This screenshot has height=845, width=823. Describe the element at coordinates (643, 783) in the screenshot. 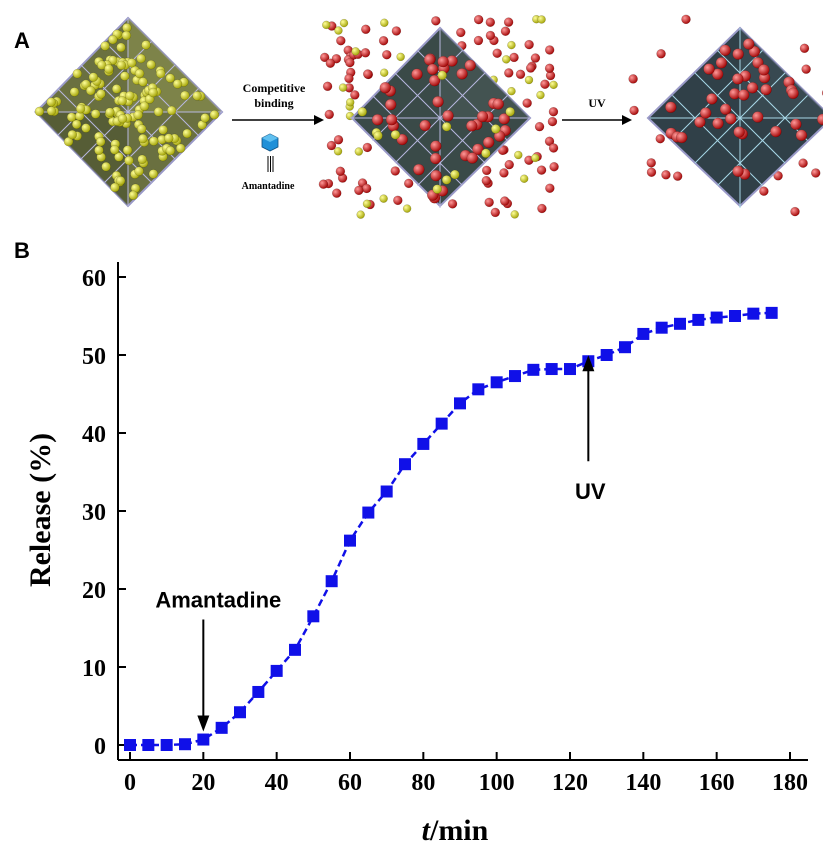

I see `x-tick-label: 140` at that location.